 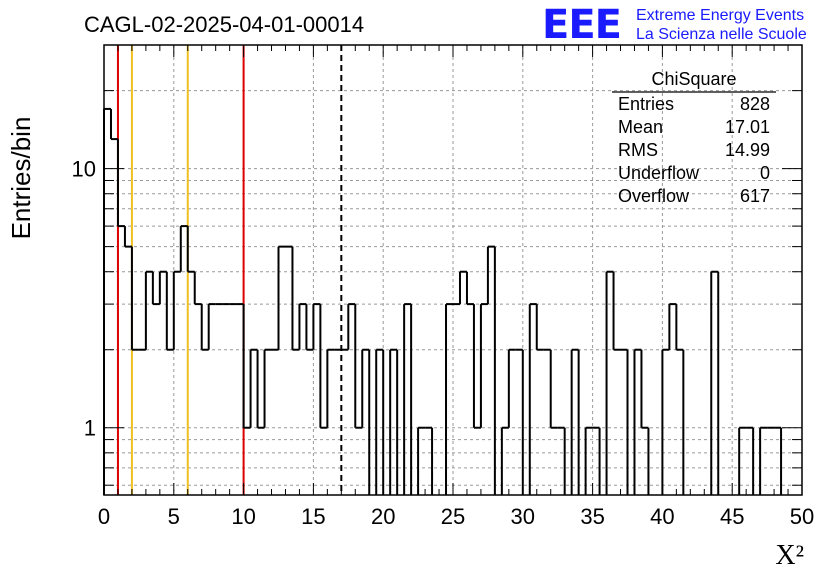 I want to click on stats-row-label: Overflow, so click(x=654, y=196).